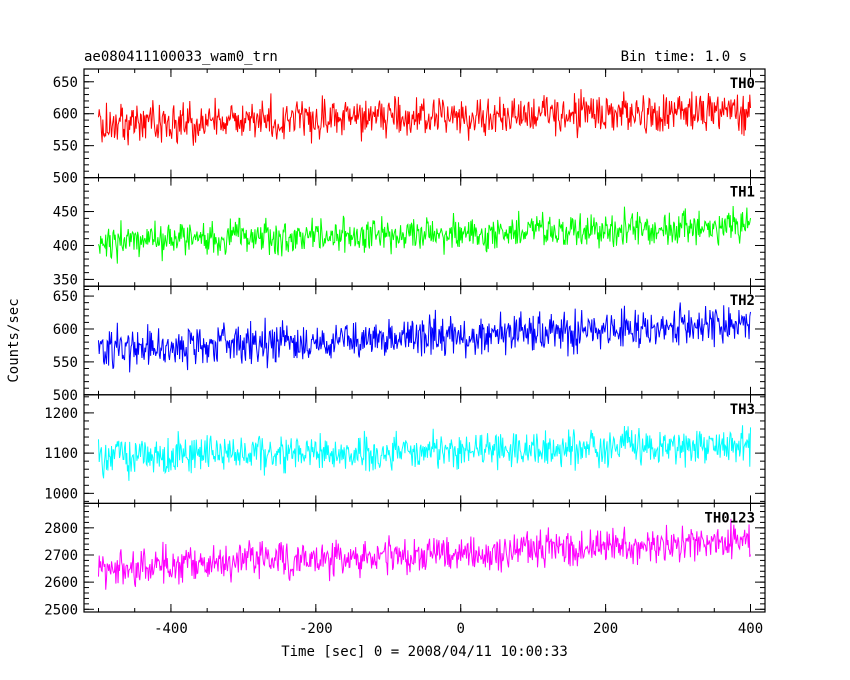 This screenshot has height=680, width=850. I want to click on series-th0-trace, so click(424, 117).